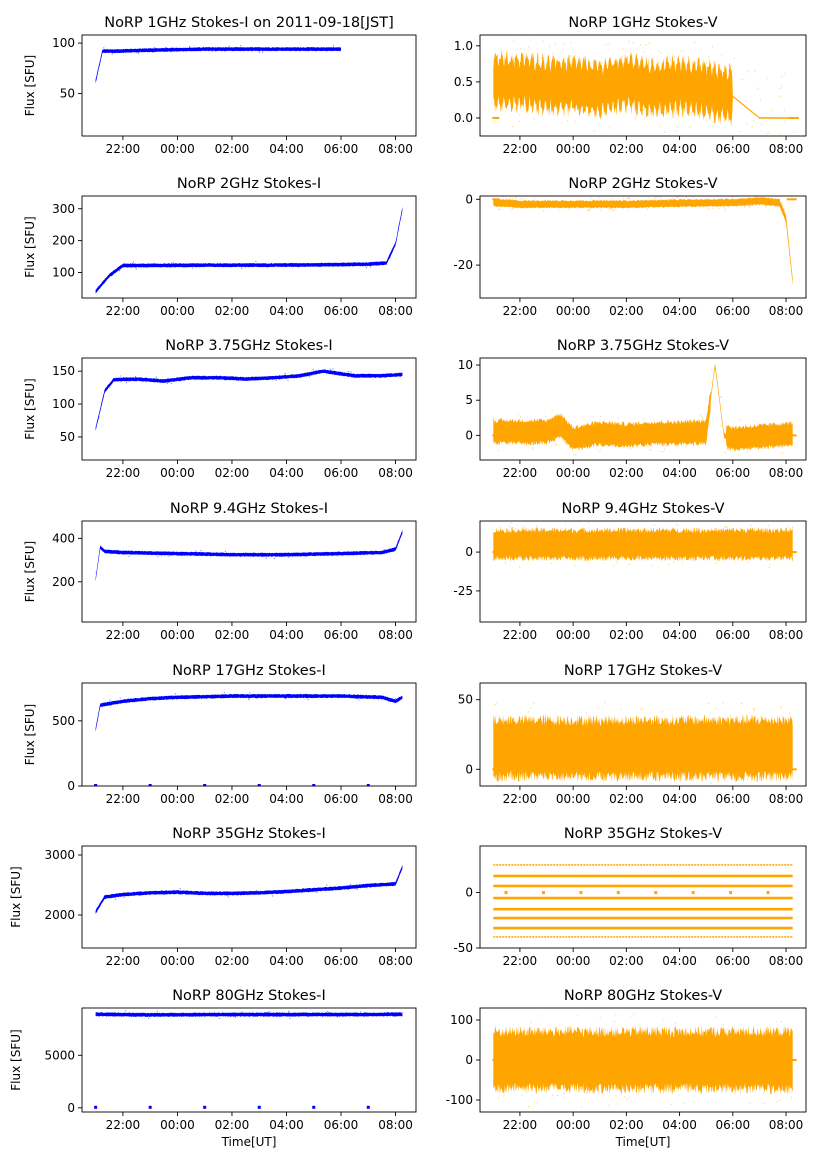 The image size is (827, 1169). What do you see at coordinates (395, 799) in the screenshot?
I see `x-tick-label: 08:00` at bounding box center [395, 799].